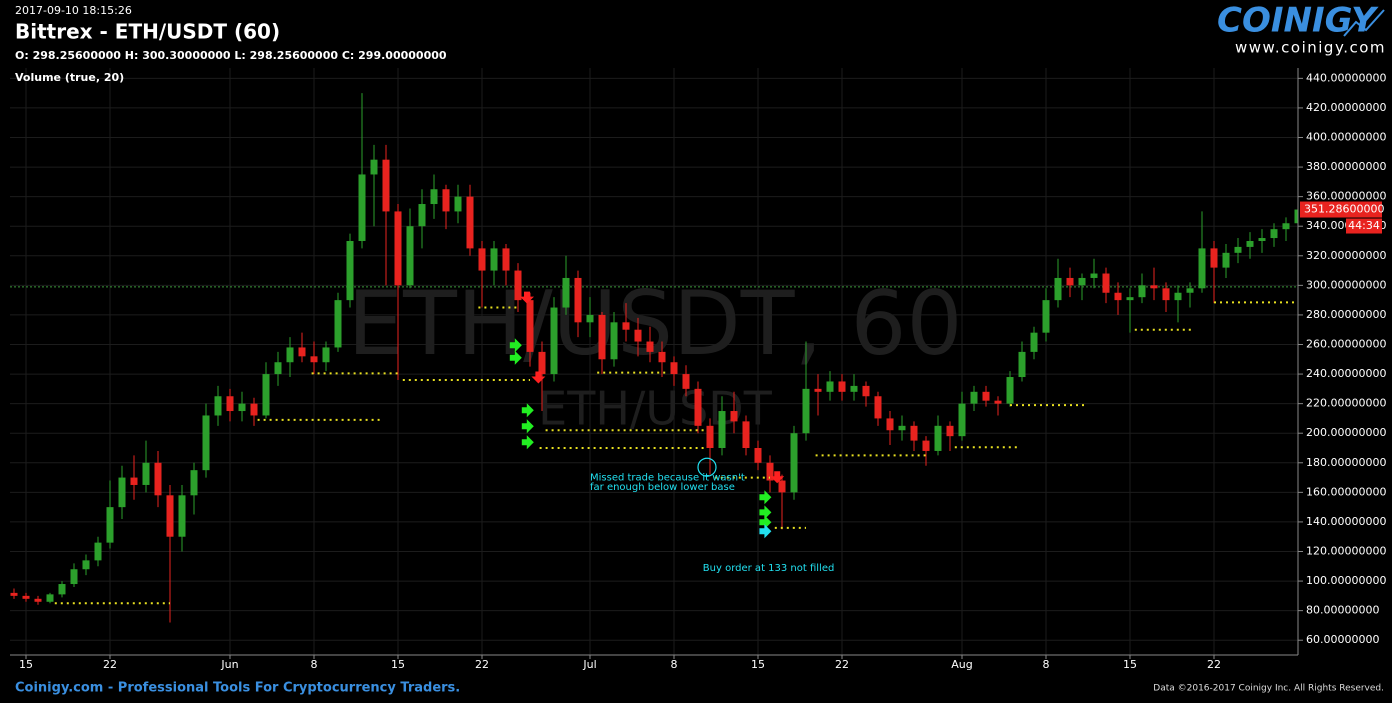  I want to click on missed-trade-circle, so click(707, 467).